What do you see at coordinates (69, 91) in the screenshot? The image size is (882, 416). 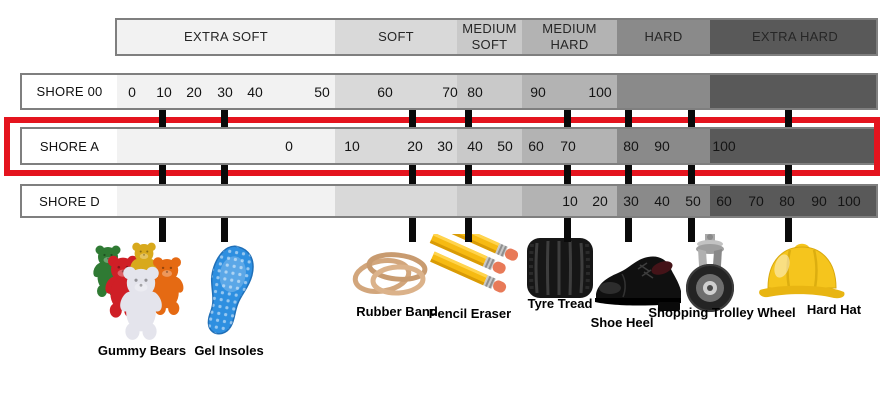 I see `scale-row-label: SHORE 00` at bounding box center [69, 91].